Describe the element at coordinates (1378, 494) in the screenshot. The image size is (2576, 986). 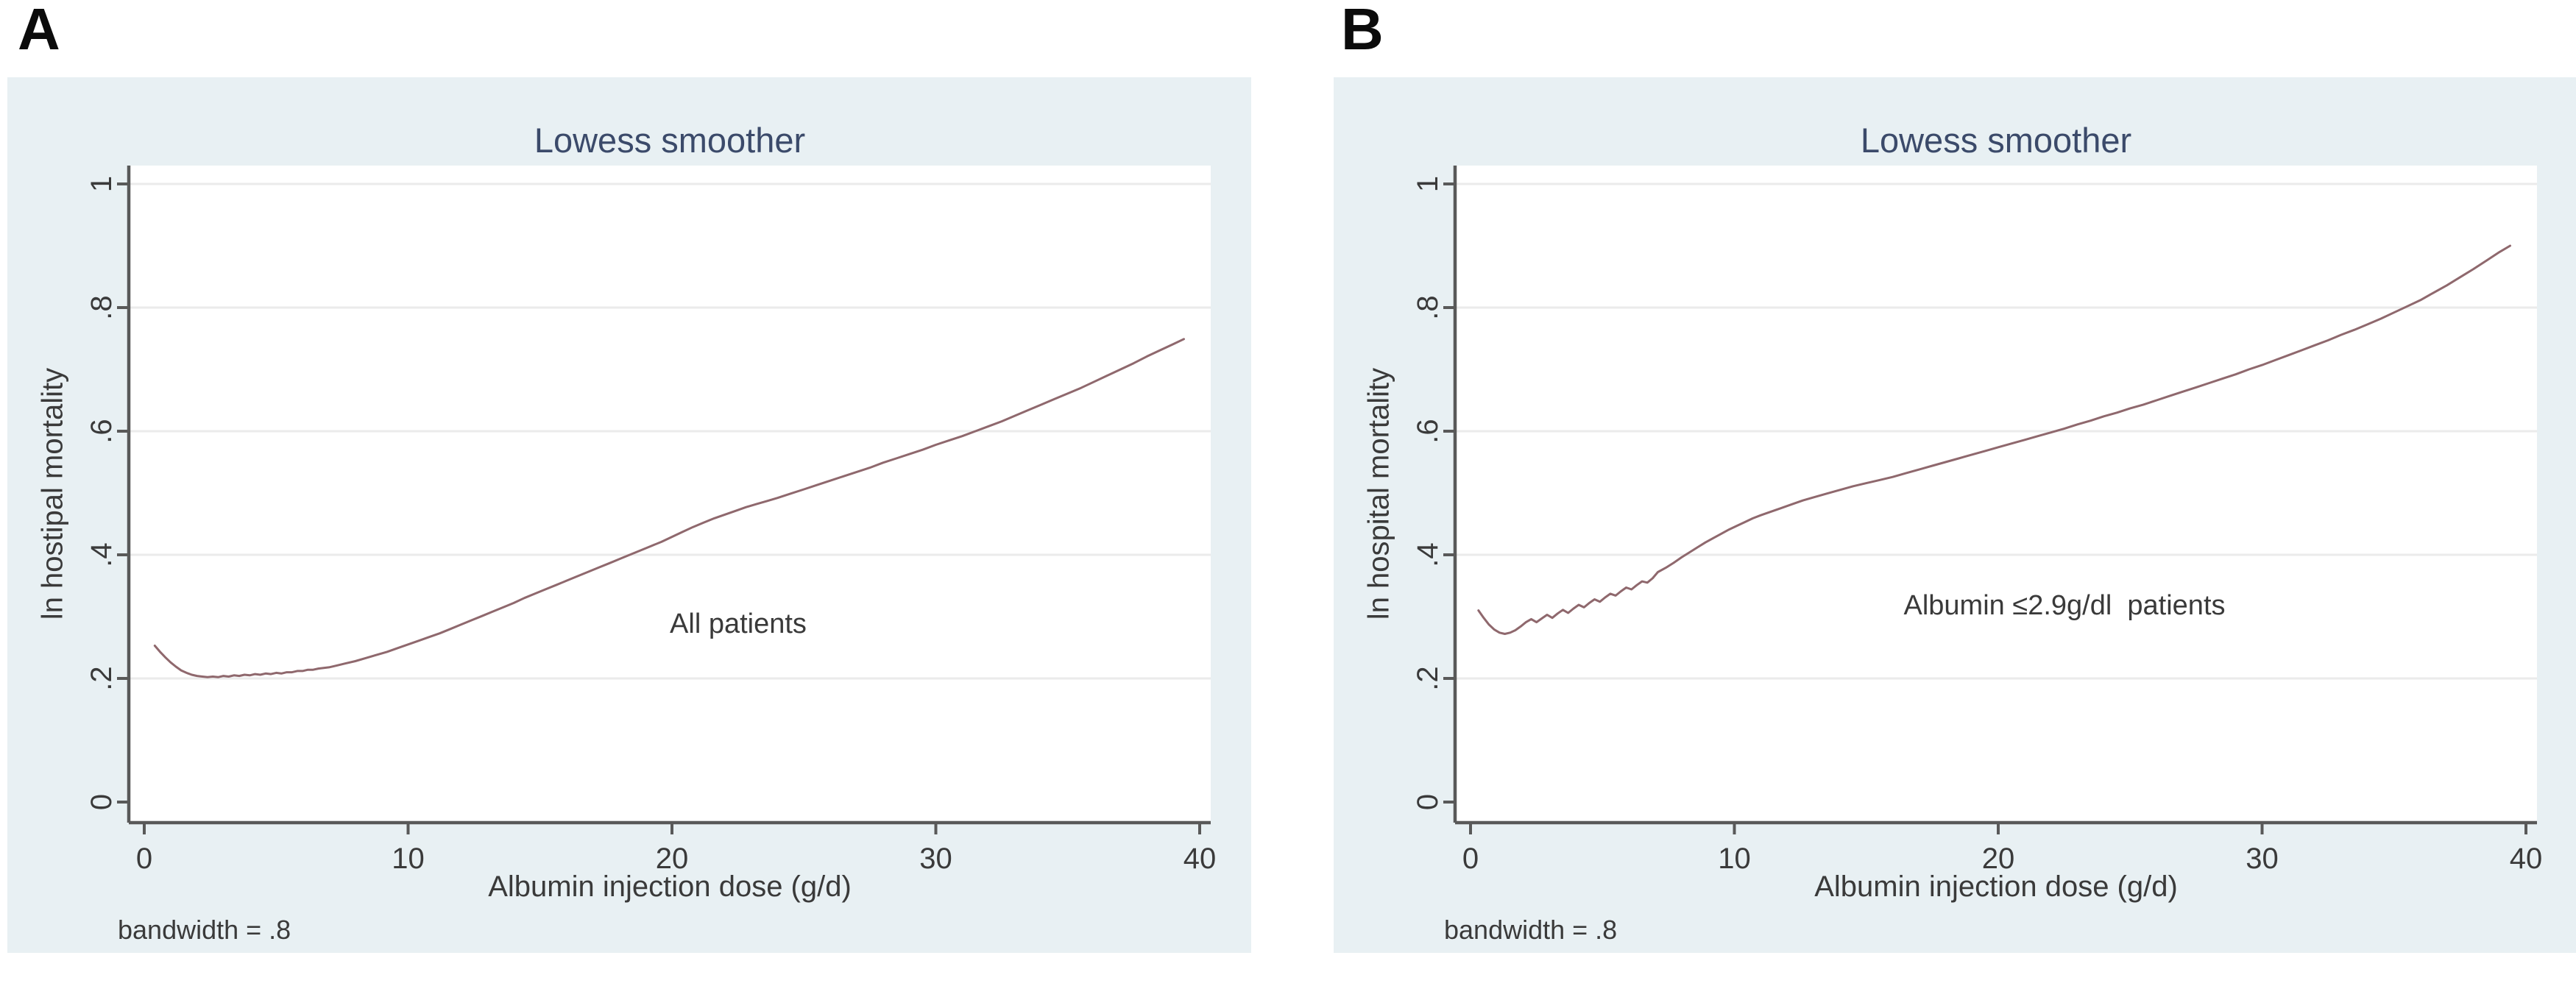
I see `y-axis-label: ln hospital mortality` at that location.